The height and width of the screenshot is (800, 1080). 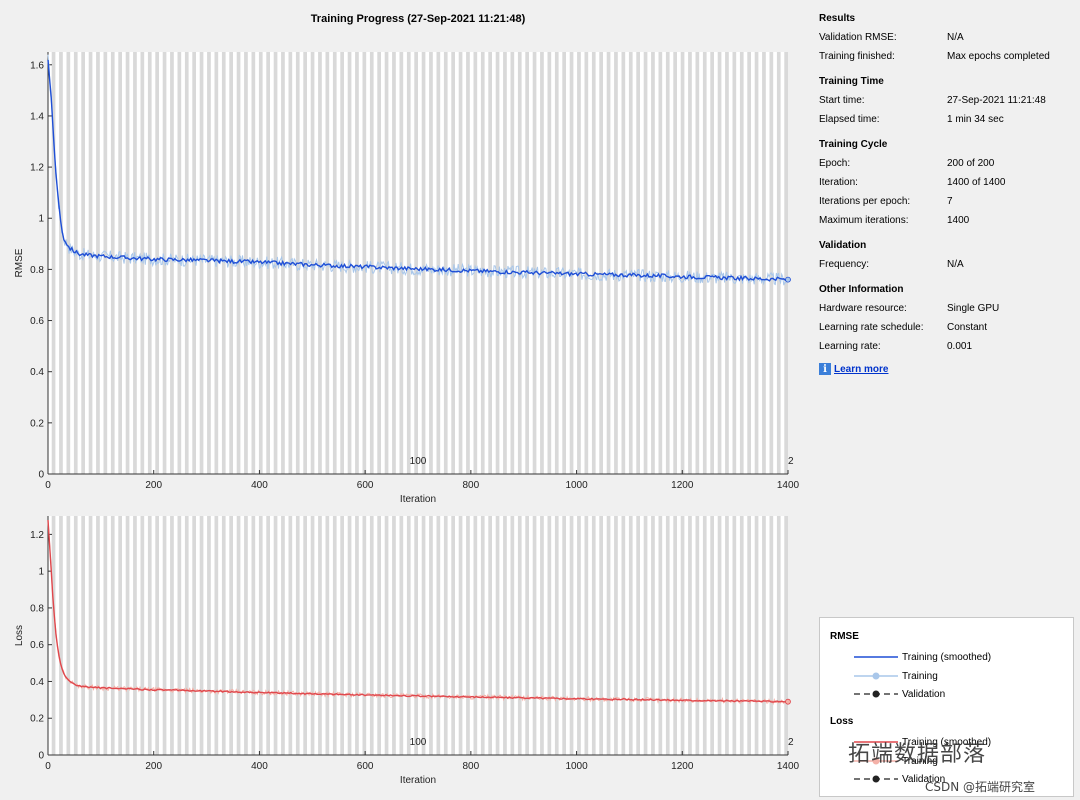 What do you see at coordinates (864, 220) in the screenshot?
I see `info-label: Maximum iterations:` at bounding box center [864, 220].